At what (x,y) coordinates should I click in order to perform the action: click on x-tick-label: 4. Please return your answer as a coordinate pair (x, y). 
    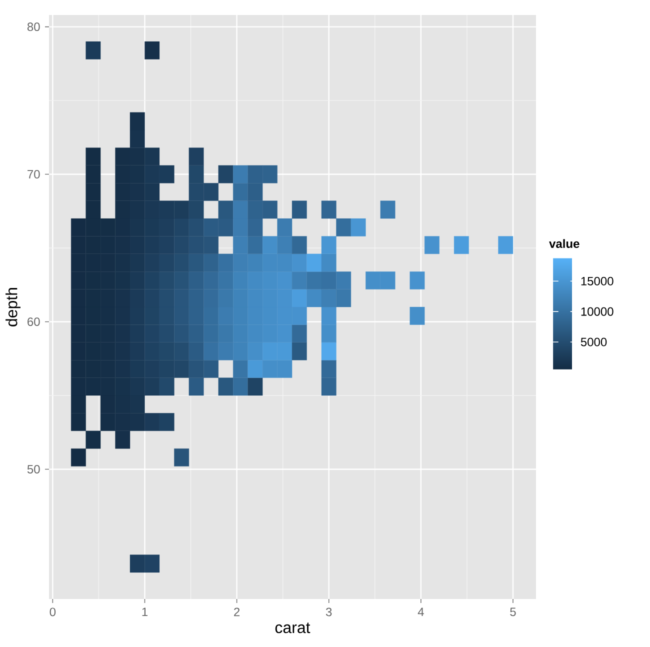
    Looking at the image, I should click on (421, 612).